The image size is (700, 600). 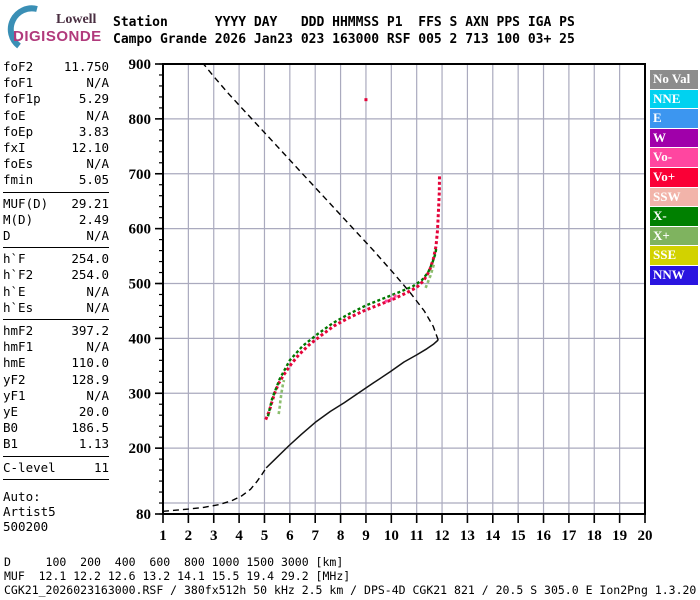 I want to click on param-label: fmin, so click(x=18, y=180).